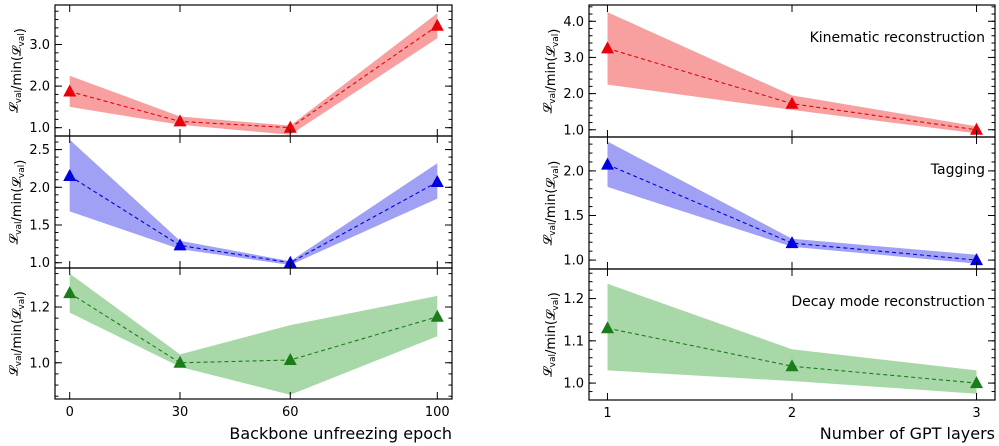 This screenshot has height=446, width=999. Describe the element at coordinates (897, 38) in the screenshot. I see `panel-annotation: Kinematic reconstruction` at that location.